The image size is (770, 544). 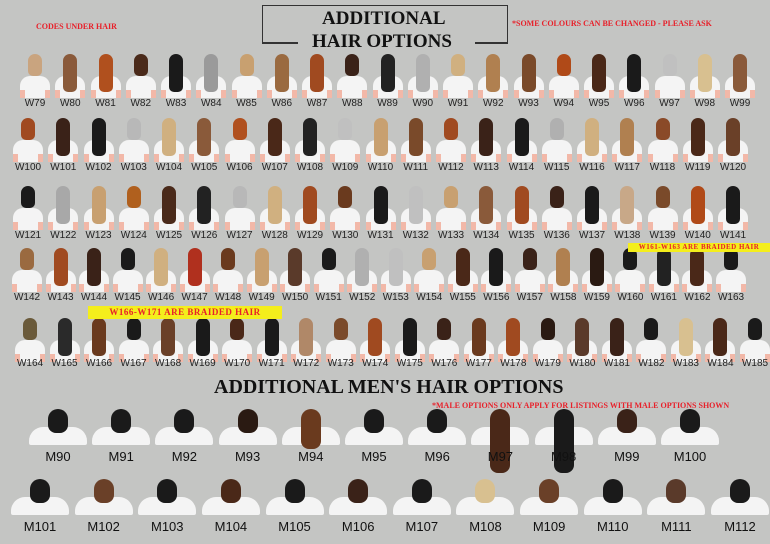 What do you see at coordinates (563, 297) in the screenshot?
I see `hair-code-label: W158` at bounding box center [563, 297].